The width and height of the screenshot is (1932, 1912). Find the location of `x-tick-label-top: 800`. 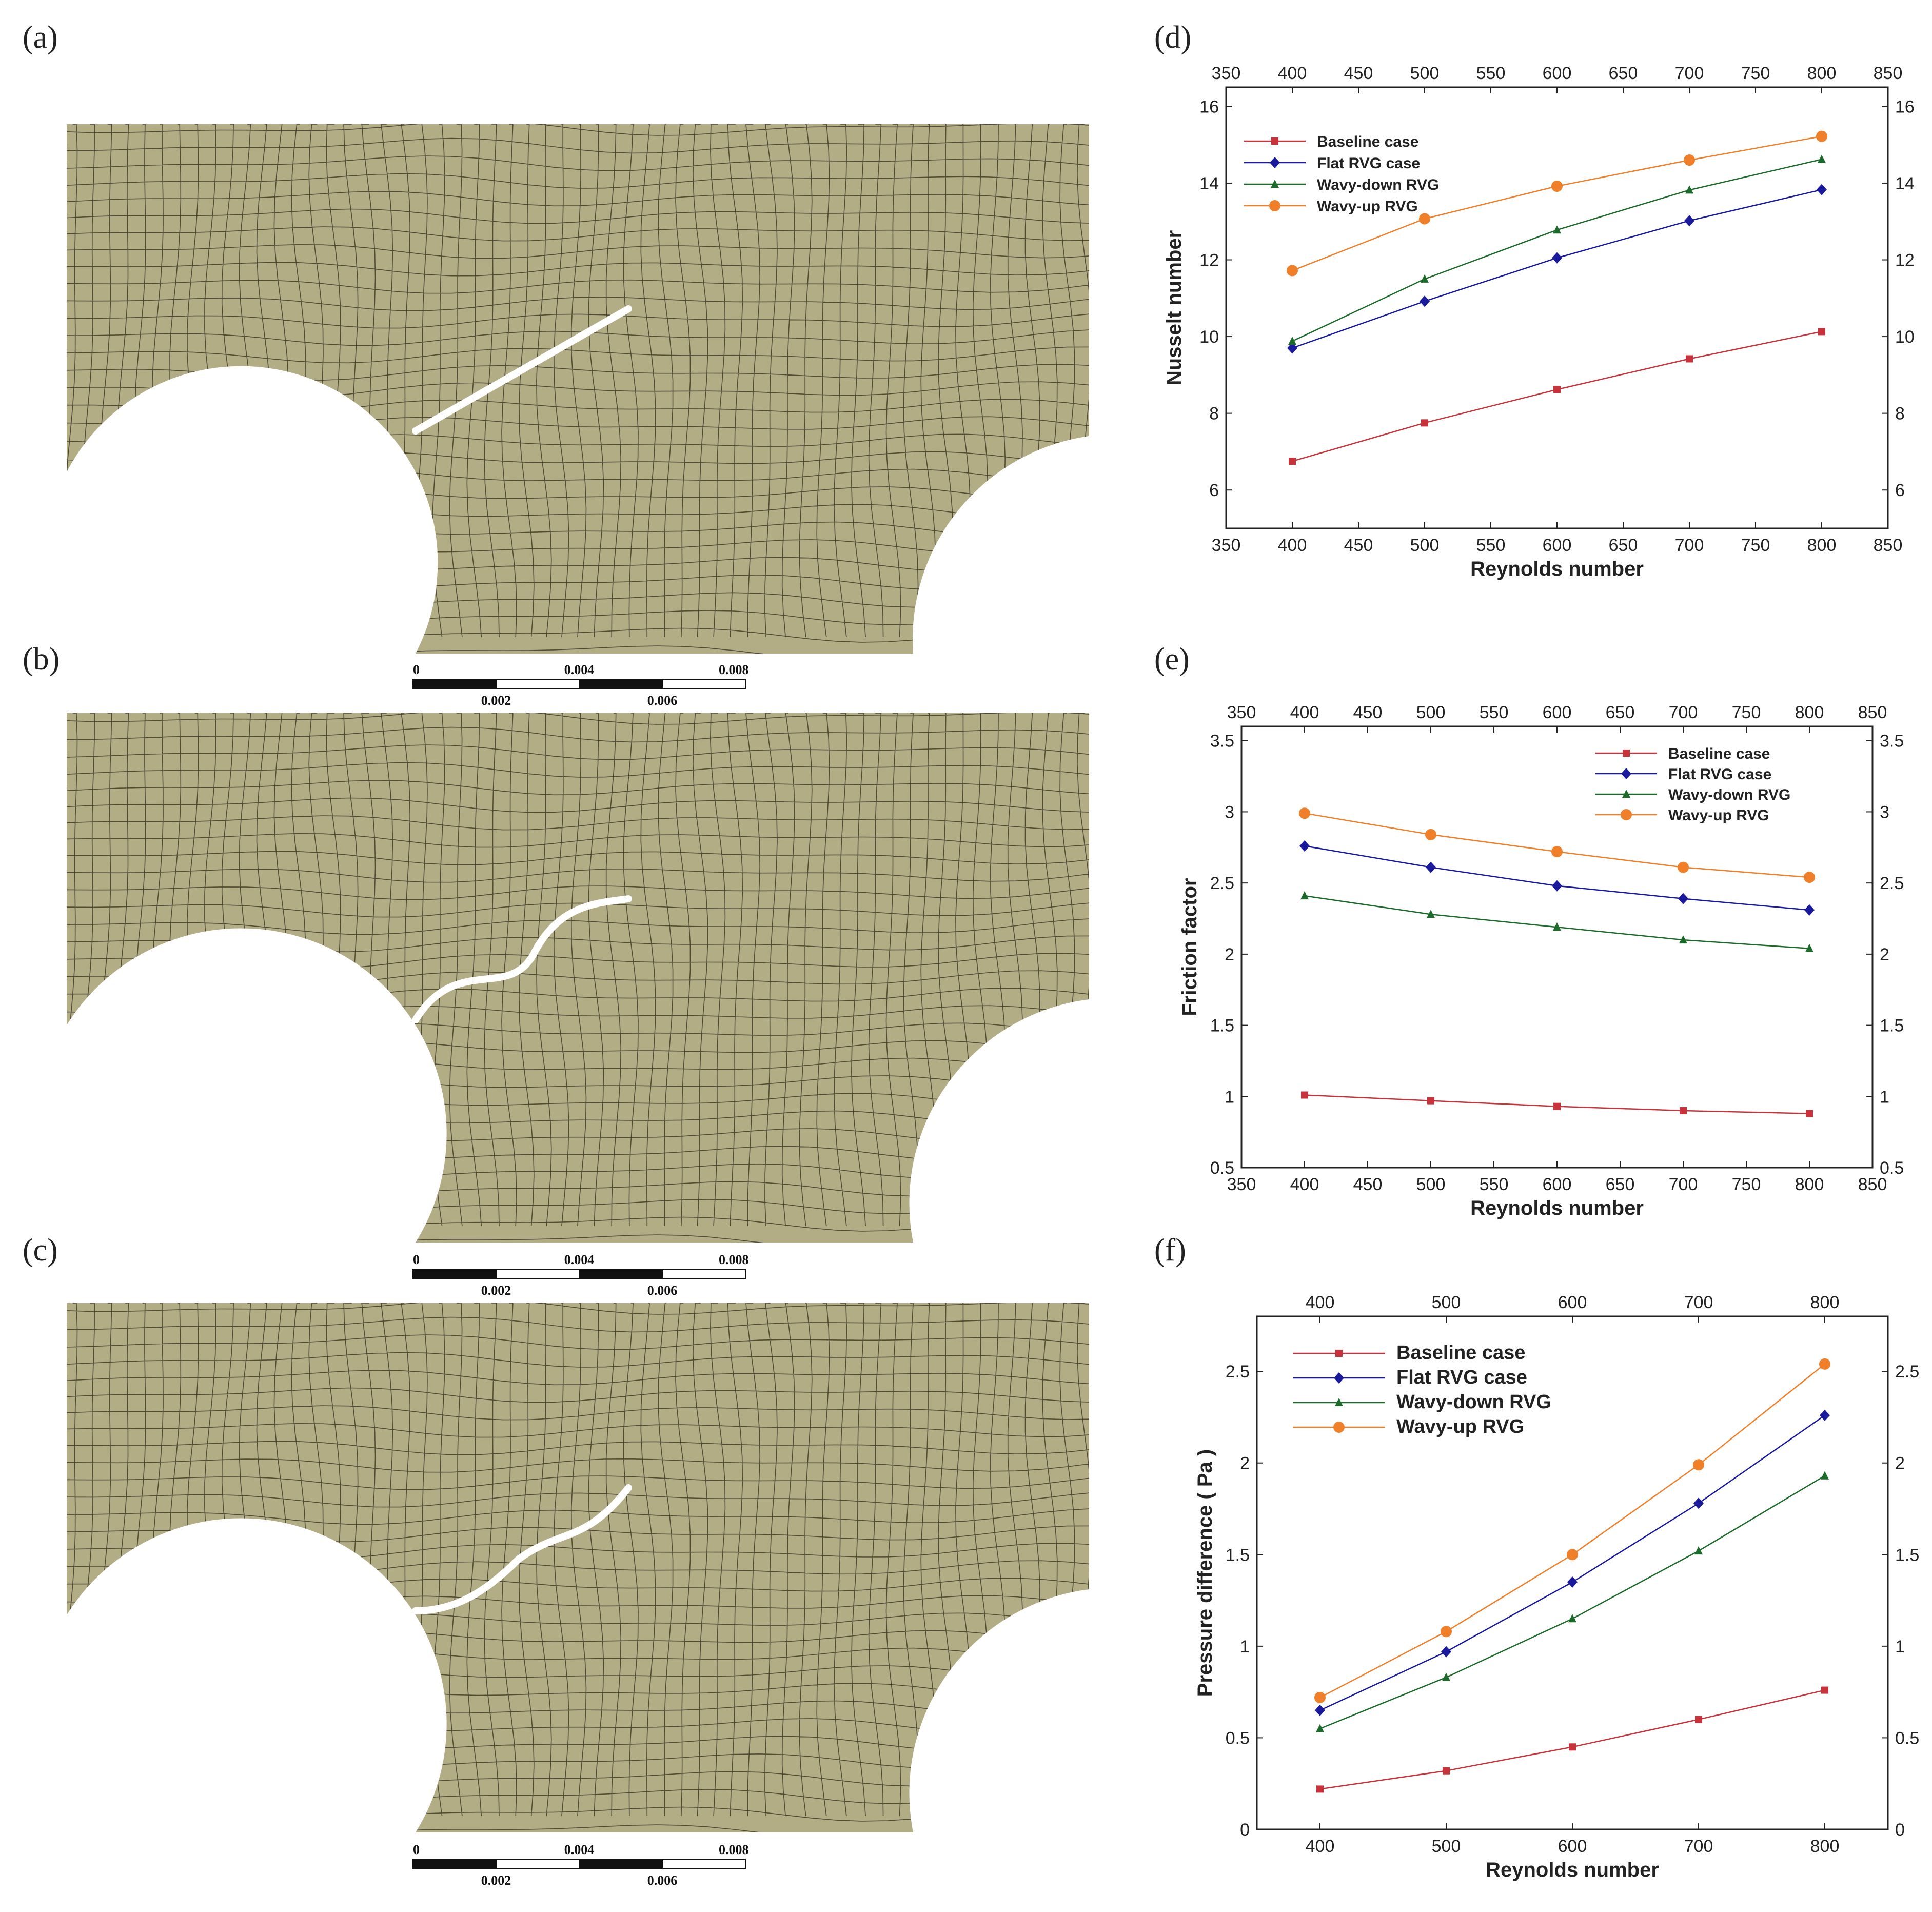

x-tick-label-top: 800 is located at coordinates (1825, 1302).